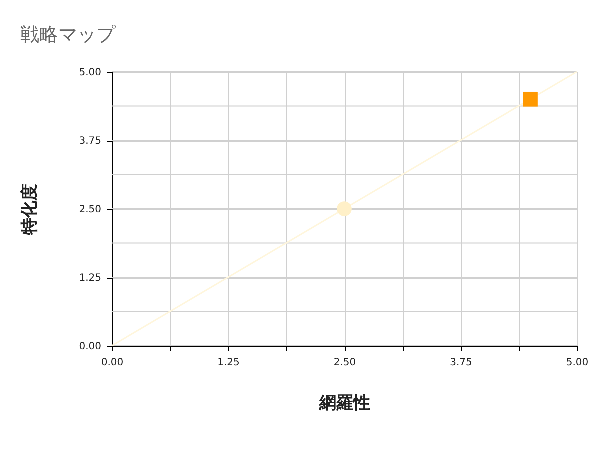 The image size is (600, 449). What do you see at coordinates (90, 73) in the screenshot?
I see `y-tick-label: 5.00` at bounding box center [90, 73].